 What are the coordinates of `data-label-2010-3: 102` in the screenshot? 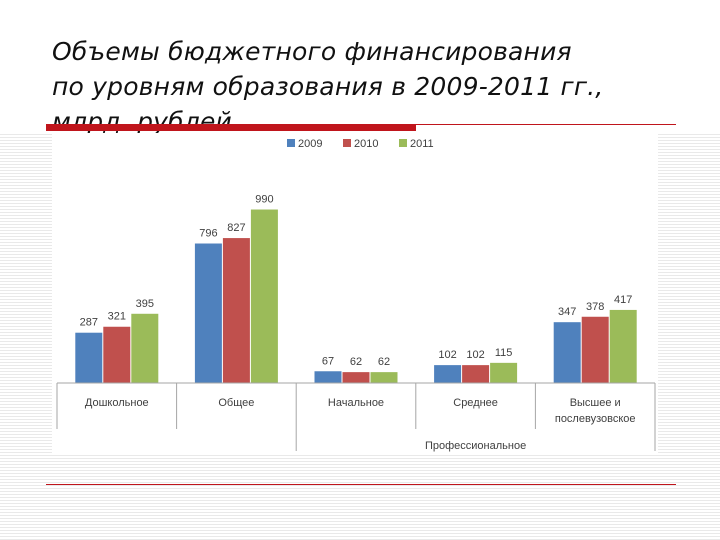 It's located at (475, 355).